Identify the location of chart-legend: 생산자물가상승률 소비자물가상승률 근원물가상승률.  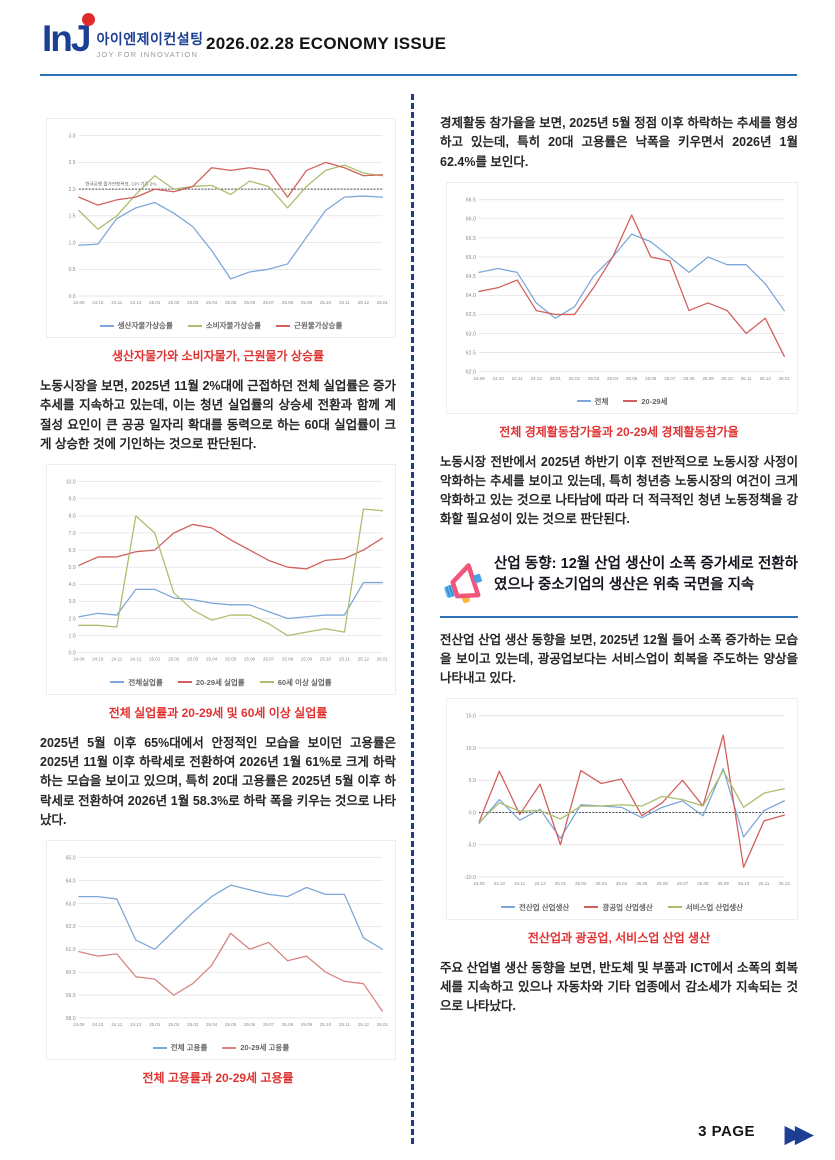
(221, 325).